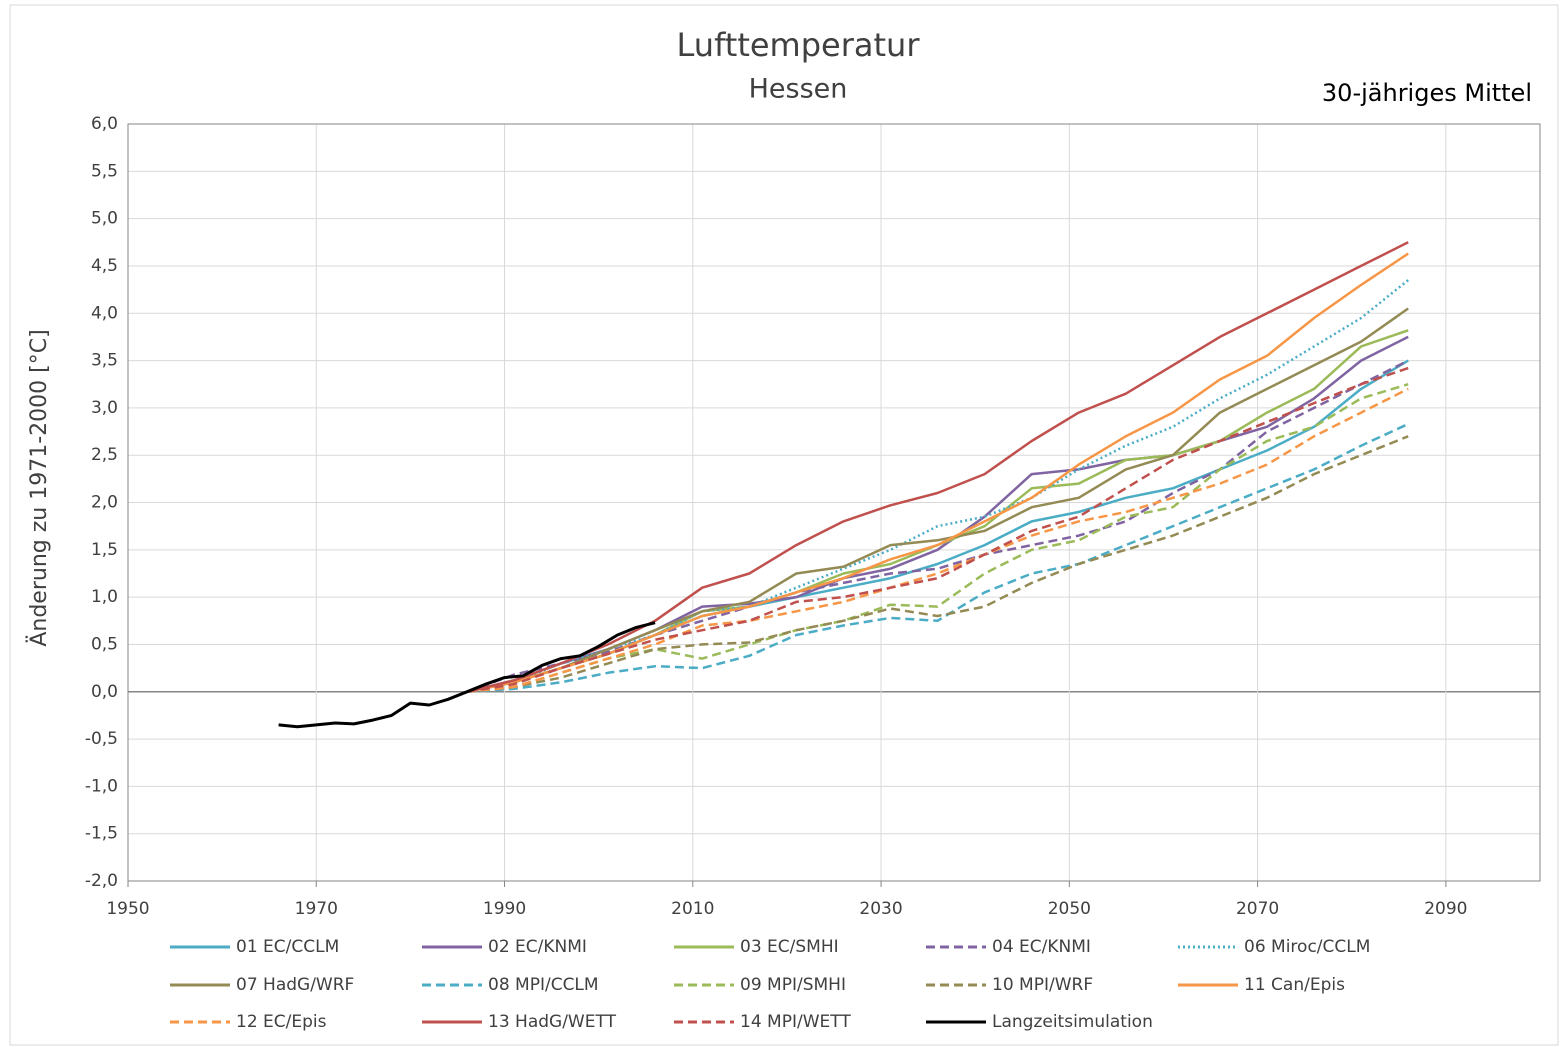  What do you see at coordinates (1042, 985) in the screenshot?
I see `legend-label: 10 MPI/WRF` at bounding box center [1042, 985].